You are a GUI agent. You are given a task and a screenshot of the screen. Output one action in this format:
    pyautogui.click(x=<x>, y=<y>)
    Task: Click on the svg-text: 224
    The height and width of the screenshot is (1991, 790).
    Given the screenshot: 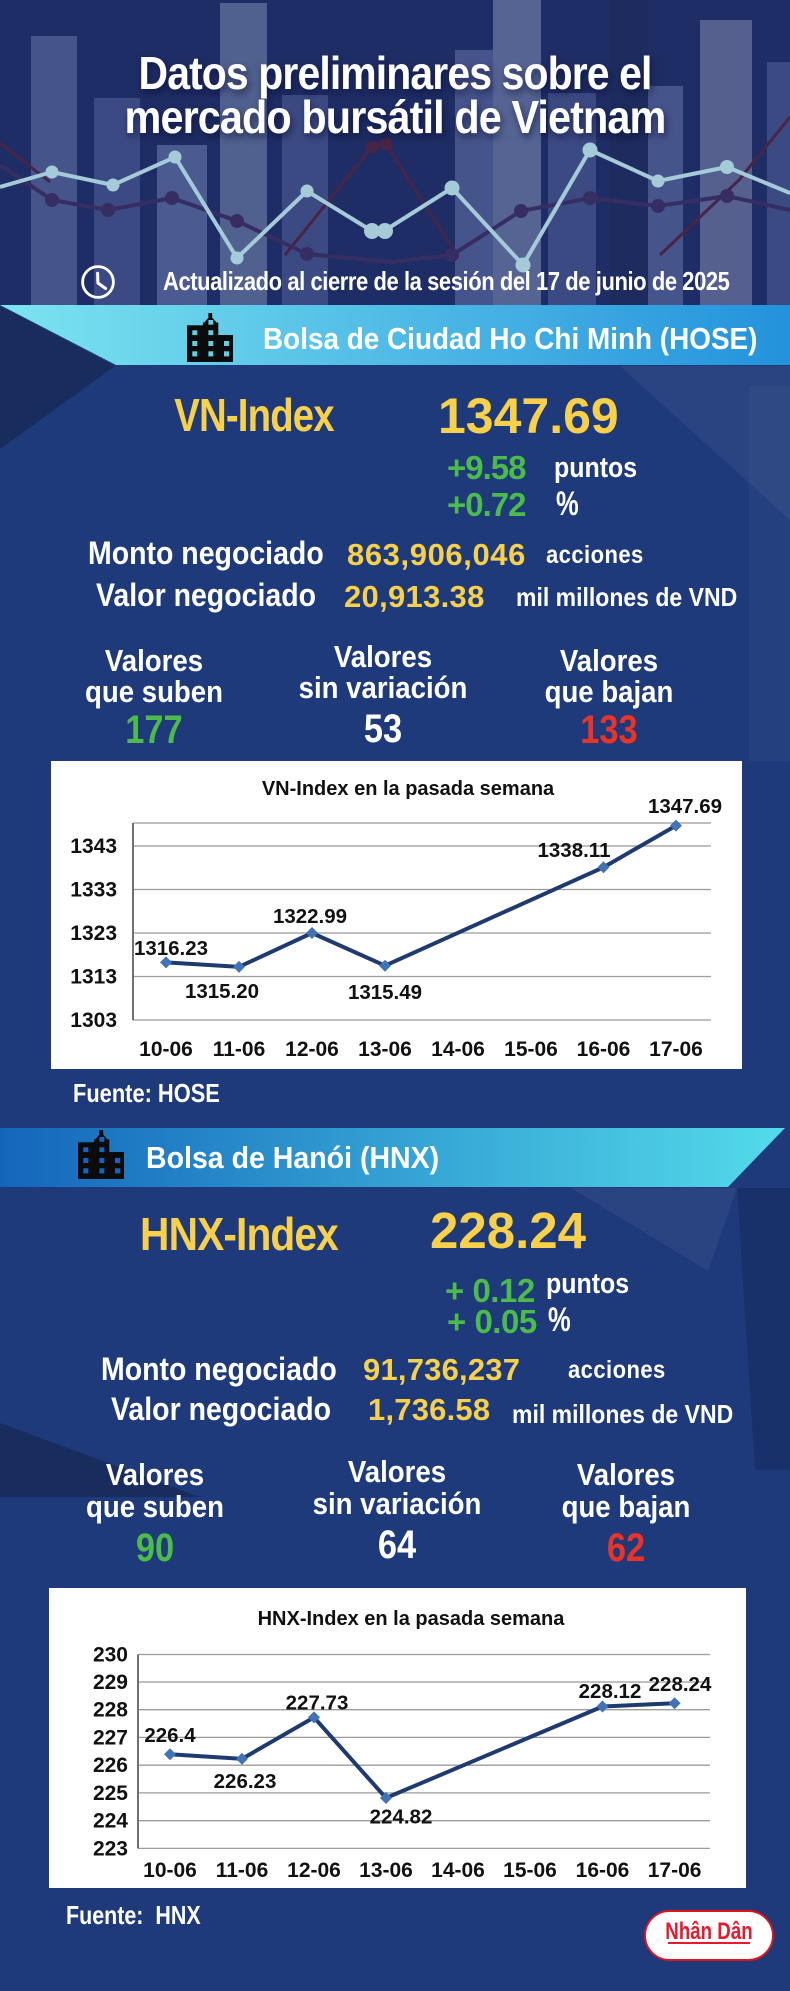 What is the action you would take?
    pyautogui.click(x=110, y=1821)
    